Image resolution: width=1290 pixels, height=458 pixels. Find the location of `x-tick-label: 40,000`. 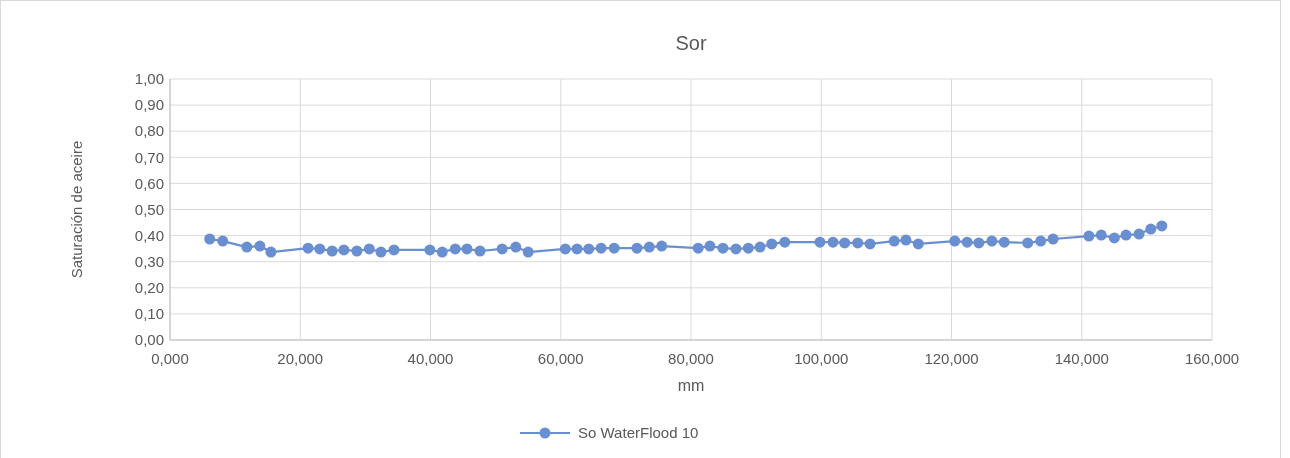

x-tick-label: 40,000 is located at coordinates (430, 358).